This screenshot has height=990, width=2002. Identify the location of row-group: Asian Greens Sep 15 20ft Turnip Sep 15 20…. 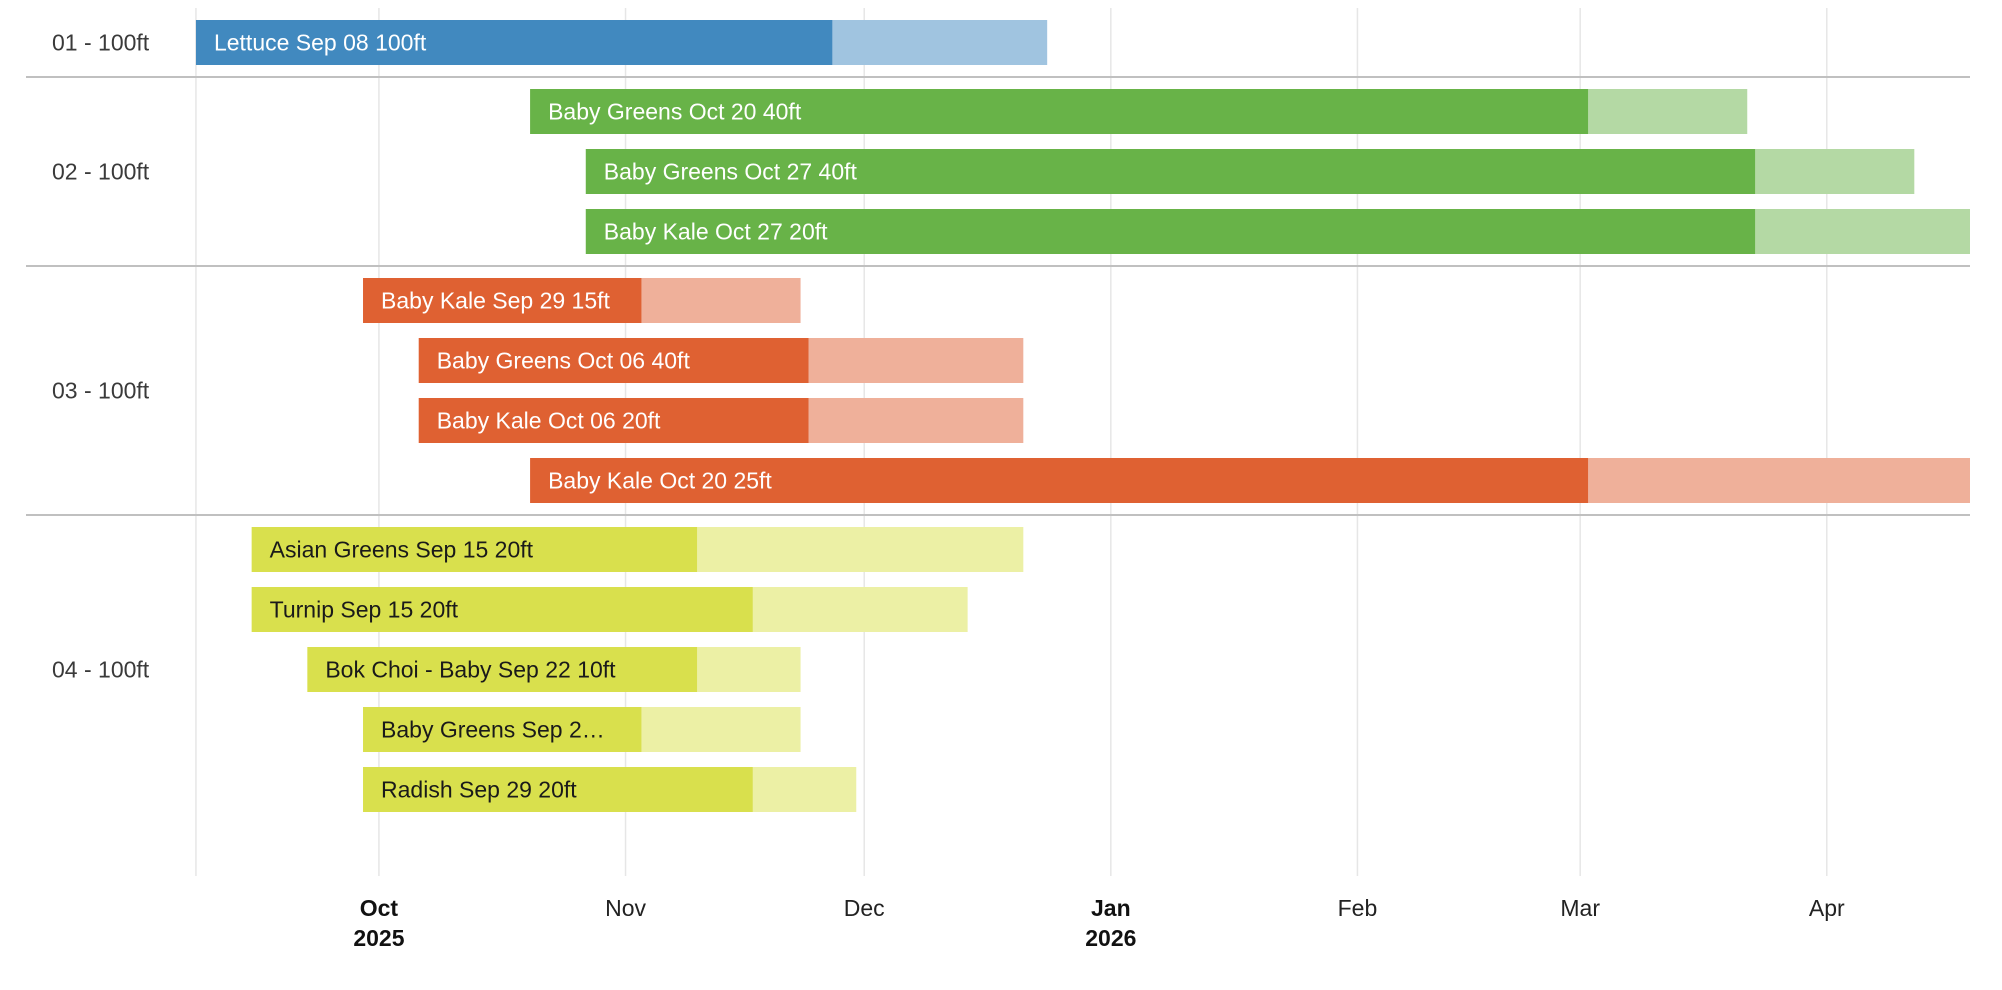
(538, 669).